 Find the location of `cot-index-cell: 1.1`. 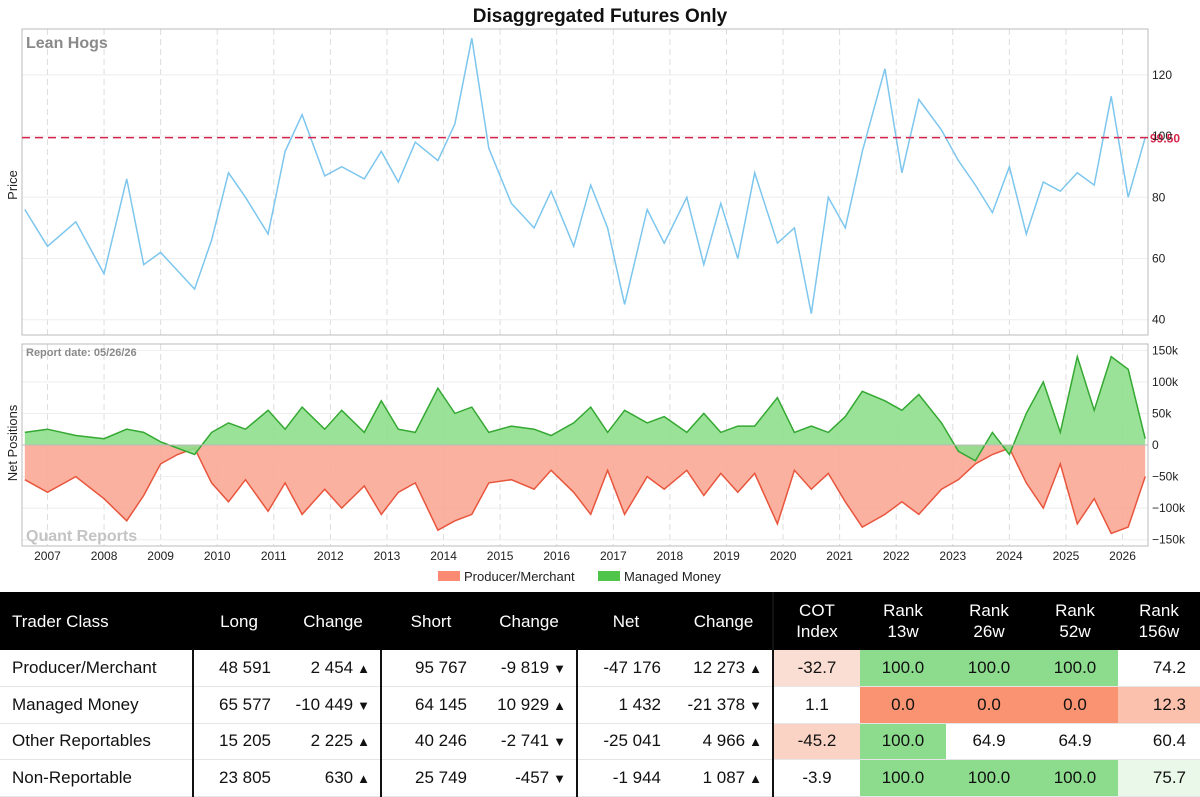

cot-index-cell: 1.1 is located at coordinates (816, 705).